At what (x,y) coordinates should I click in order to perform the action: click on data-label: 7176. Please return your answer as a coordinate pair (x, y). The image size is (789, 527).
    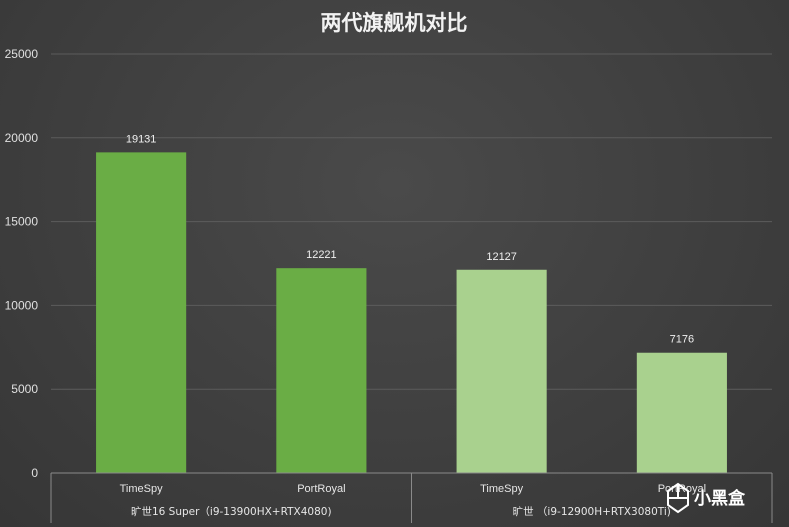
    Looking at the image, I should click on (682, 340).